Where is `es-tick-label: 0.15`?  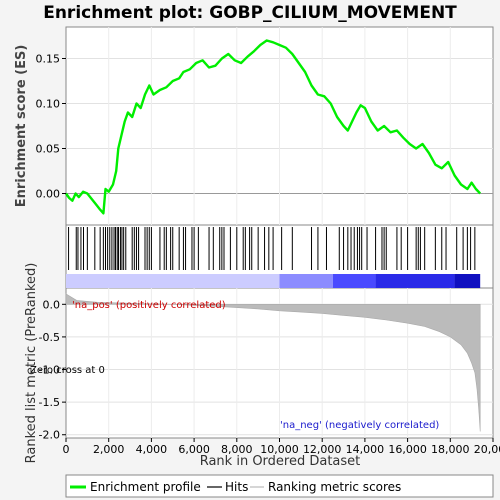 es-tick-label: 0.15 is located at coordinates (48, 59).